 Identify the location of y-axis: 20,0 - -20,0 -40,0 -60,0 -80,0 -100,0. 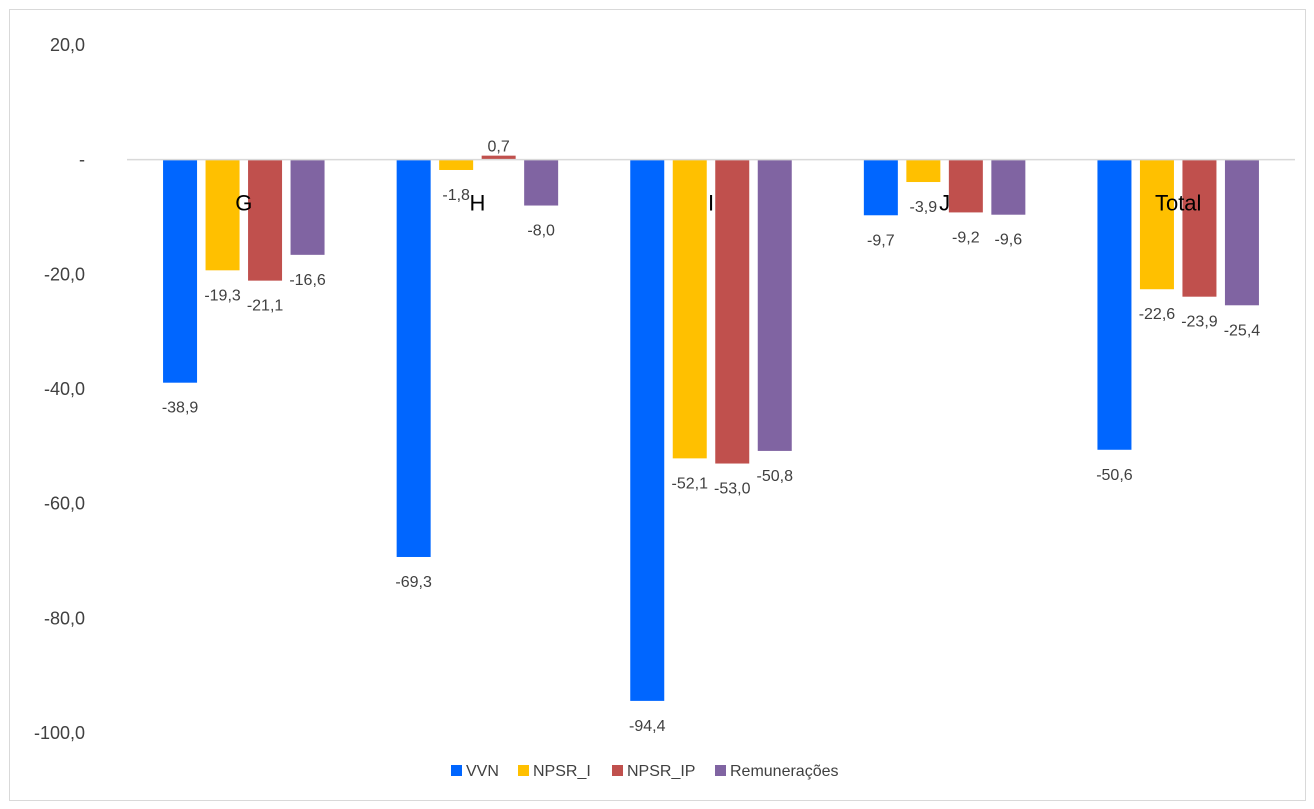
(59, 389).